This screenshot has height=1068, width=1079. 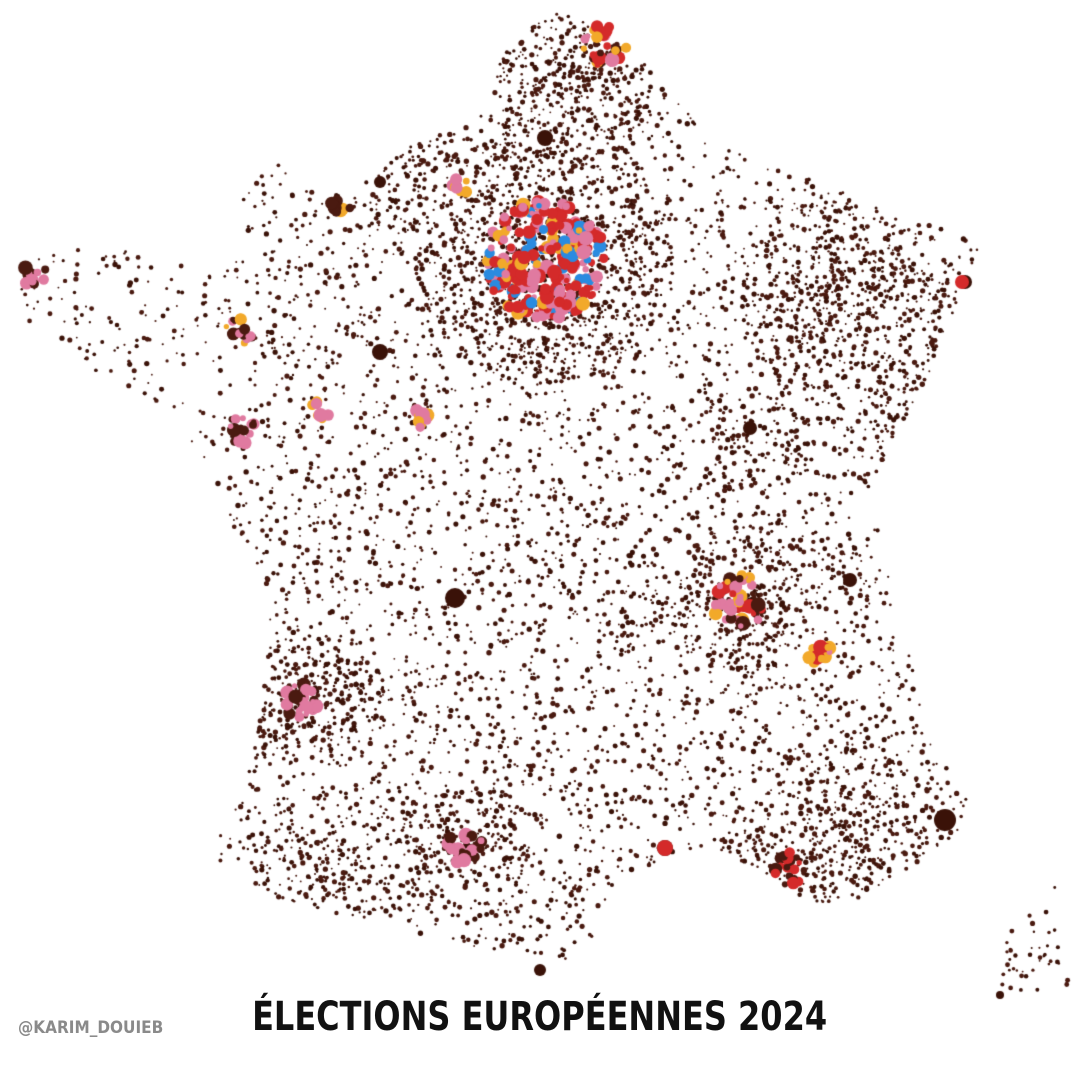 What do you see at coordinates (91, 1028) in the screenshot?
I see `author-credit: @KARIM_DOUIEB` at bounding box center [91, 1028].